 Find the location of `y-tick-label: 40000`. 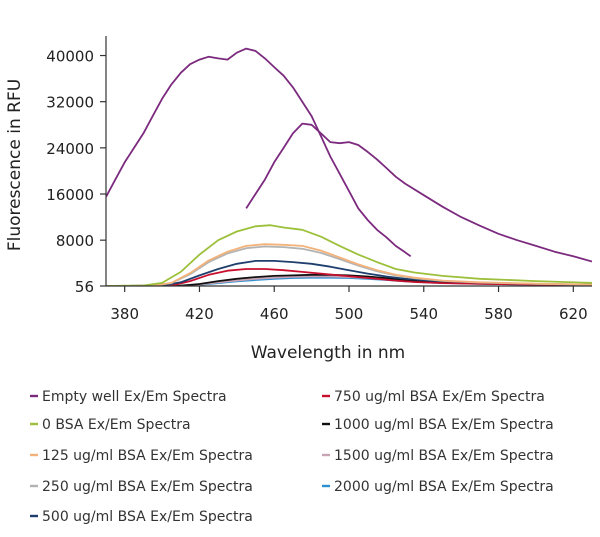

y-tick-label: 40000 is located at coordinates (70, 57).